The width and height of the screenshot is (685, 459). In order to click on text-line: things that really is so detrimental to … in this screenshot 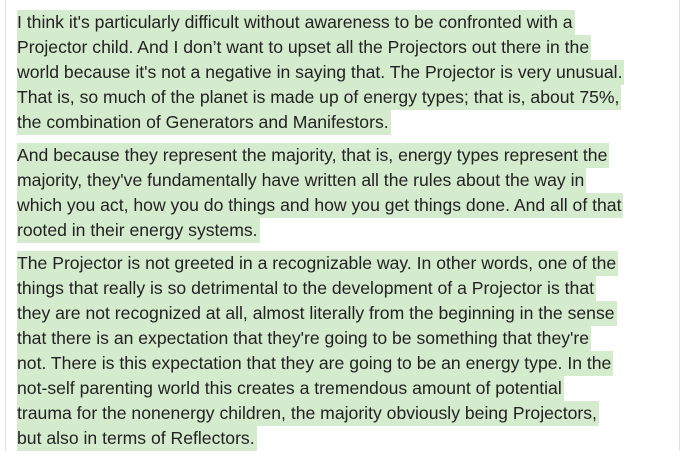, I will do `click(347, 288)`.